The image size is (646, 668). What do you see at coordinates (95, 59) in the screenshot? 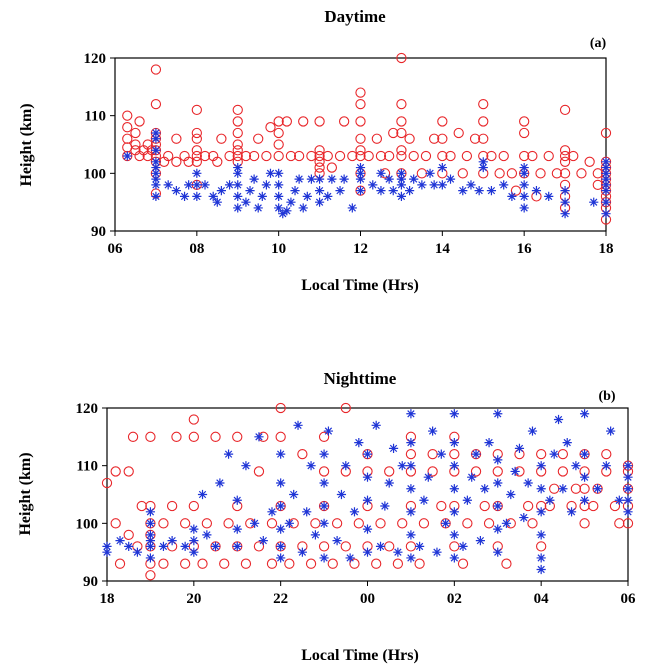
I see `y-tick-label: 120` at bounding box center [95, 59].